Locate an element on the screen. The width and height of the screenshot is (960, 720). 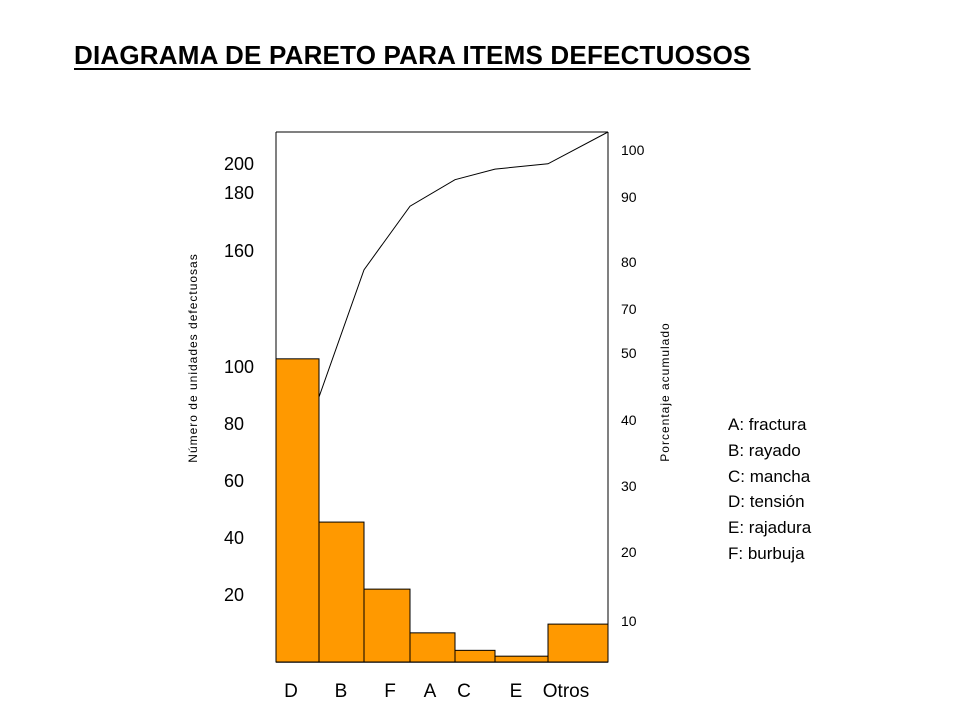
category-labels: D B F A C E Otros is located at coordinates (436, 691).